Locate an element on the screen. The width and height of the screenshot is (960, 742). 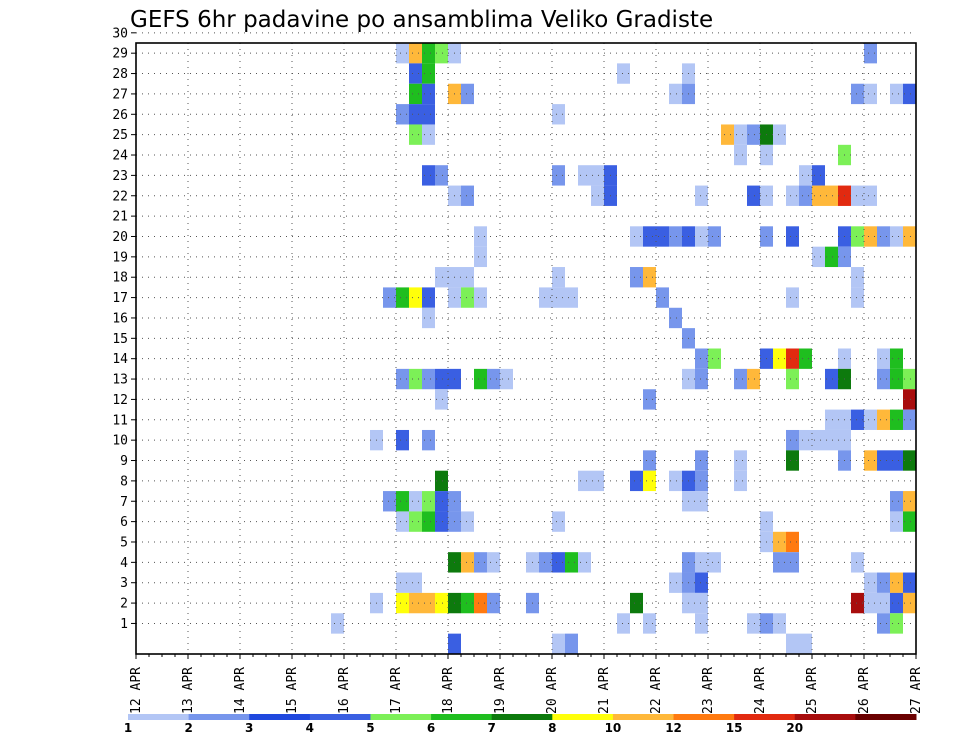
y-tick-label: 11 is located at coordinates (120, 420).